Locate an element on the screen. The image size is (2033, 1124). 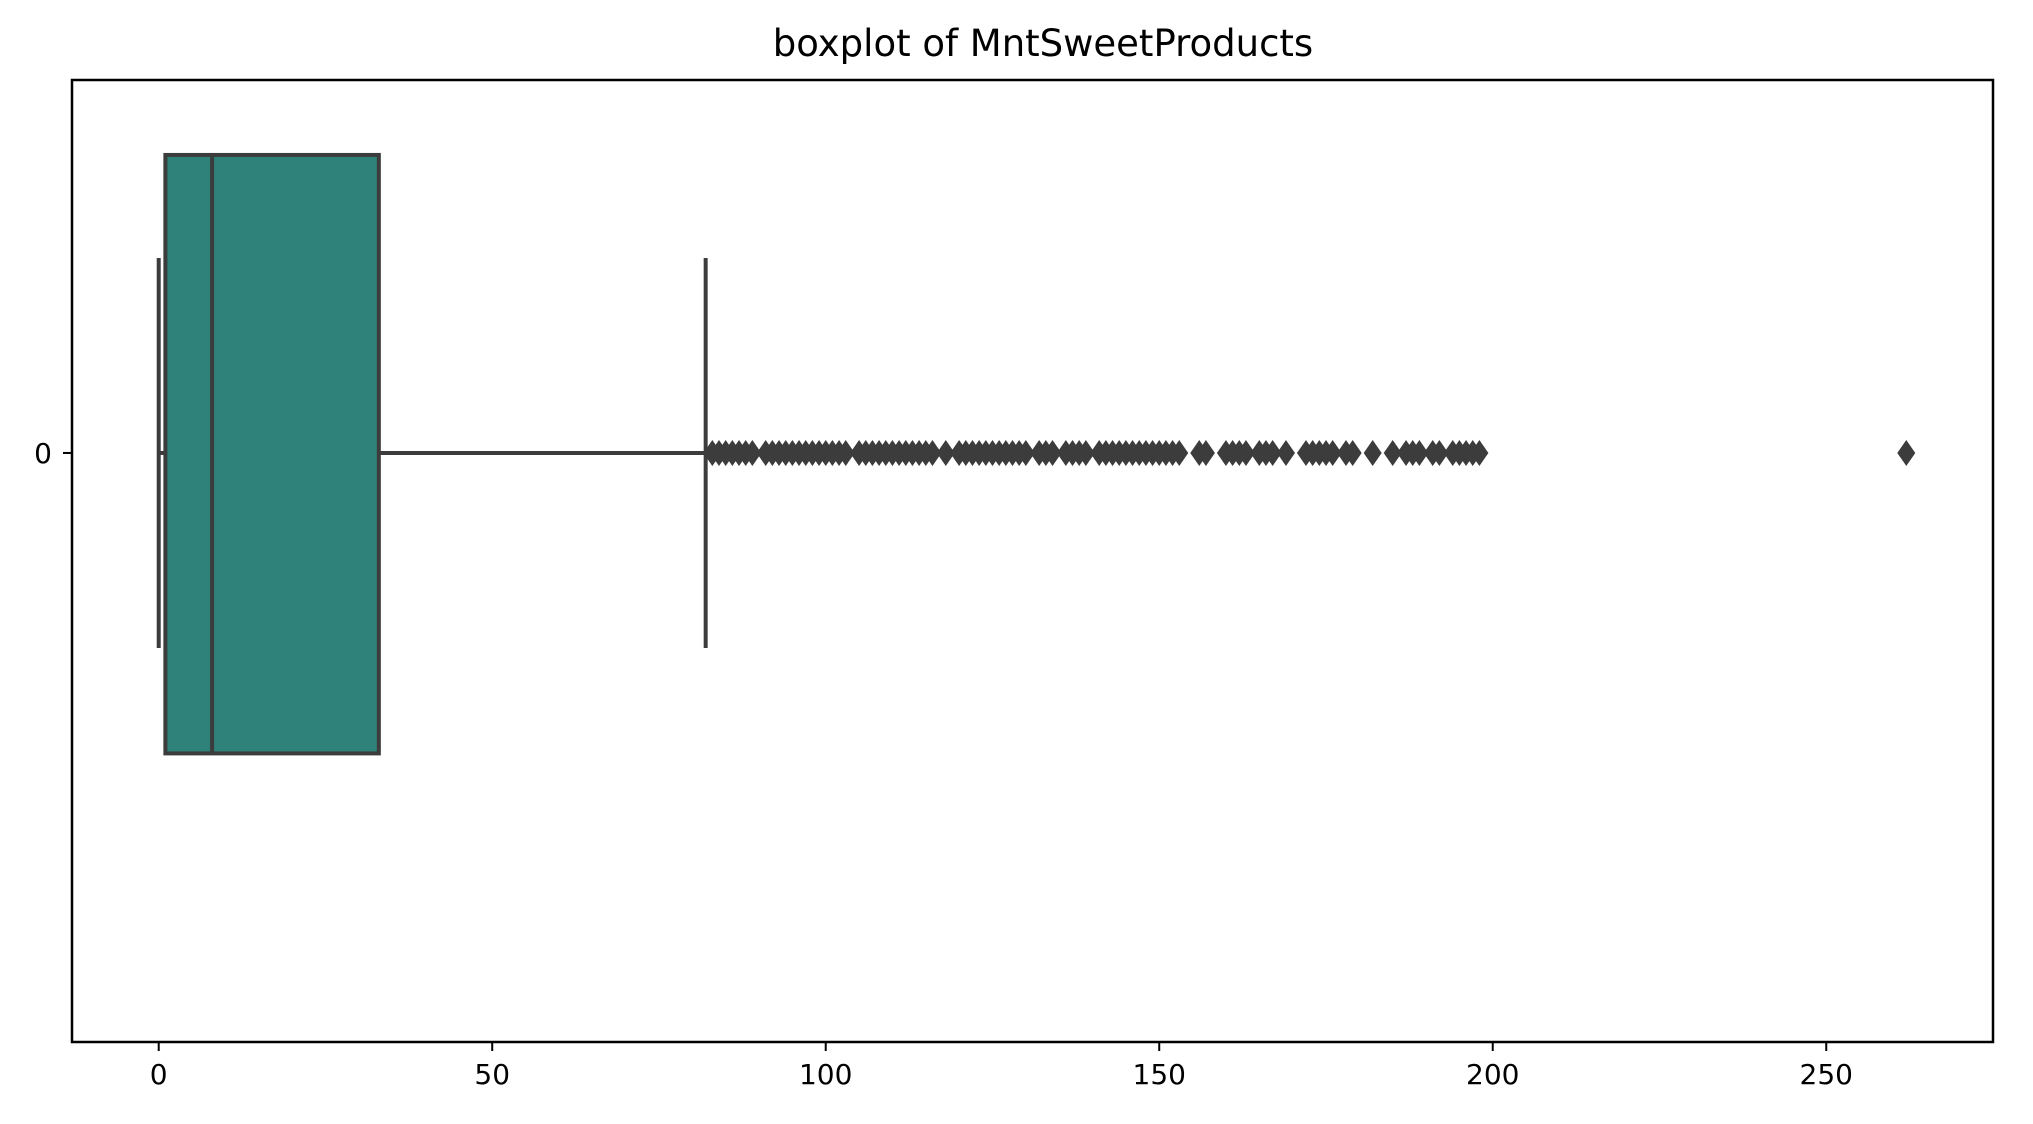
x-tick-label: 0 is located at coordinates (159, 1074).